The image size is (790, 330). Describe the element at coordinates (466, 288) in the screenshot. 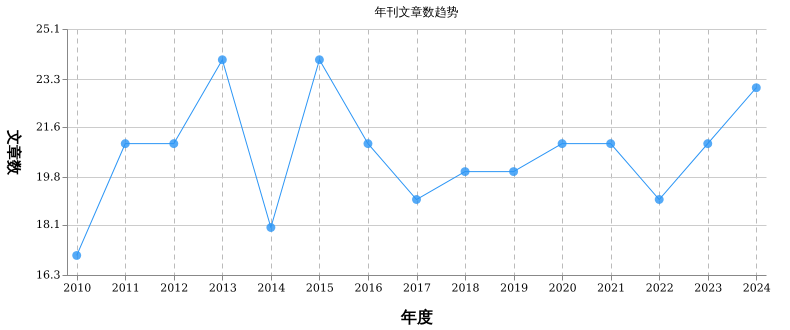

I see `x-tick-label: 2018` at that location.